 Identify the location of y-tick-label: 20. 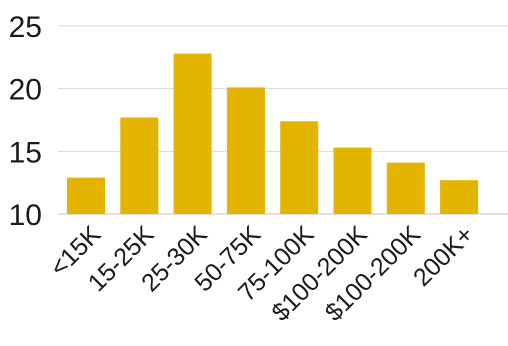
(25, 90).